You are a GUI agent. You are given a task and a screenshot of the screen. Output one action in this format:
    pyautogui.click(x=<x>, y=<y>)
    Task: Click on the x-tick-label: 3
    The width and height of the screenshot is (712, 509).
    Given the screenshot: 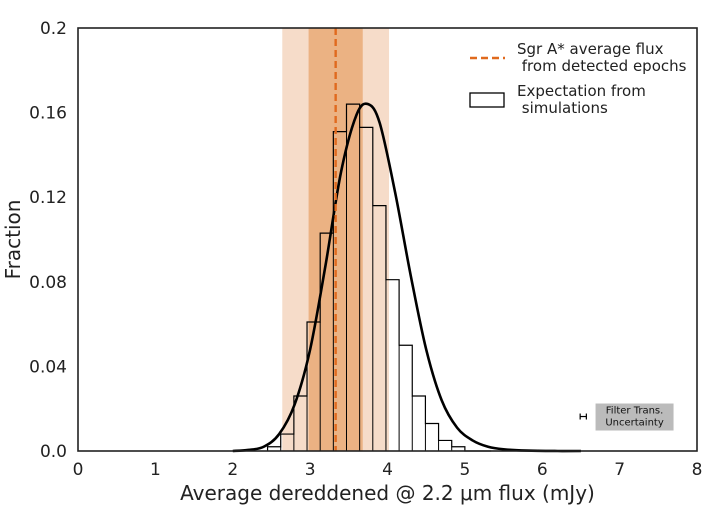 What is the action you would take?
    pyautogui.click(x=310, y=470)
    